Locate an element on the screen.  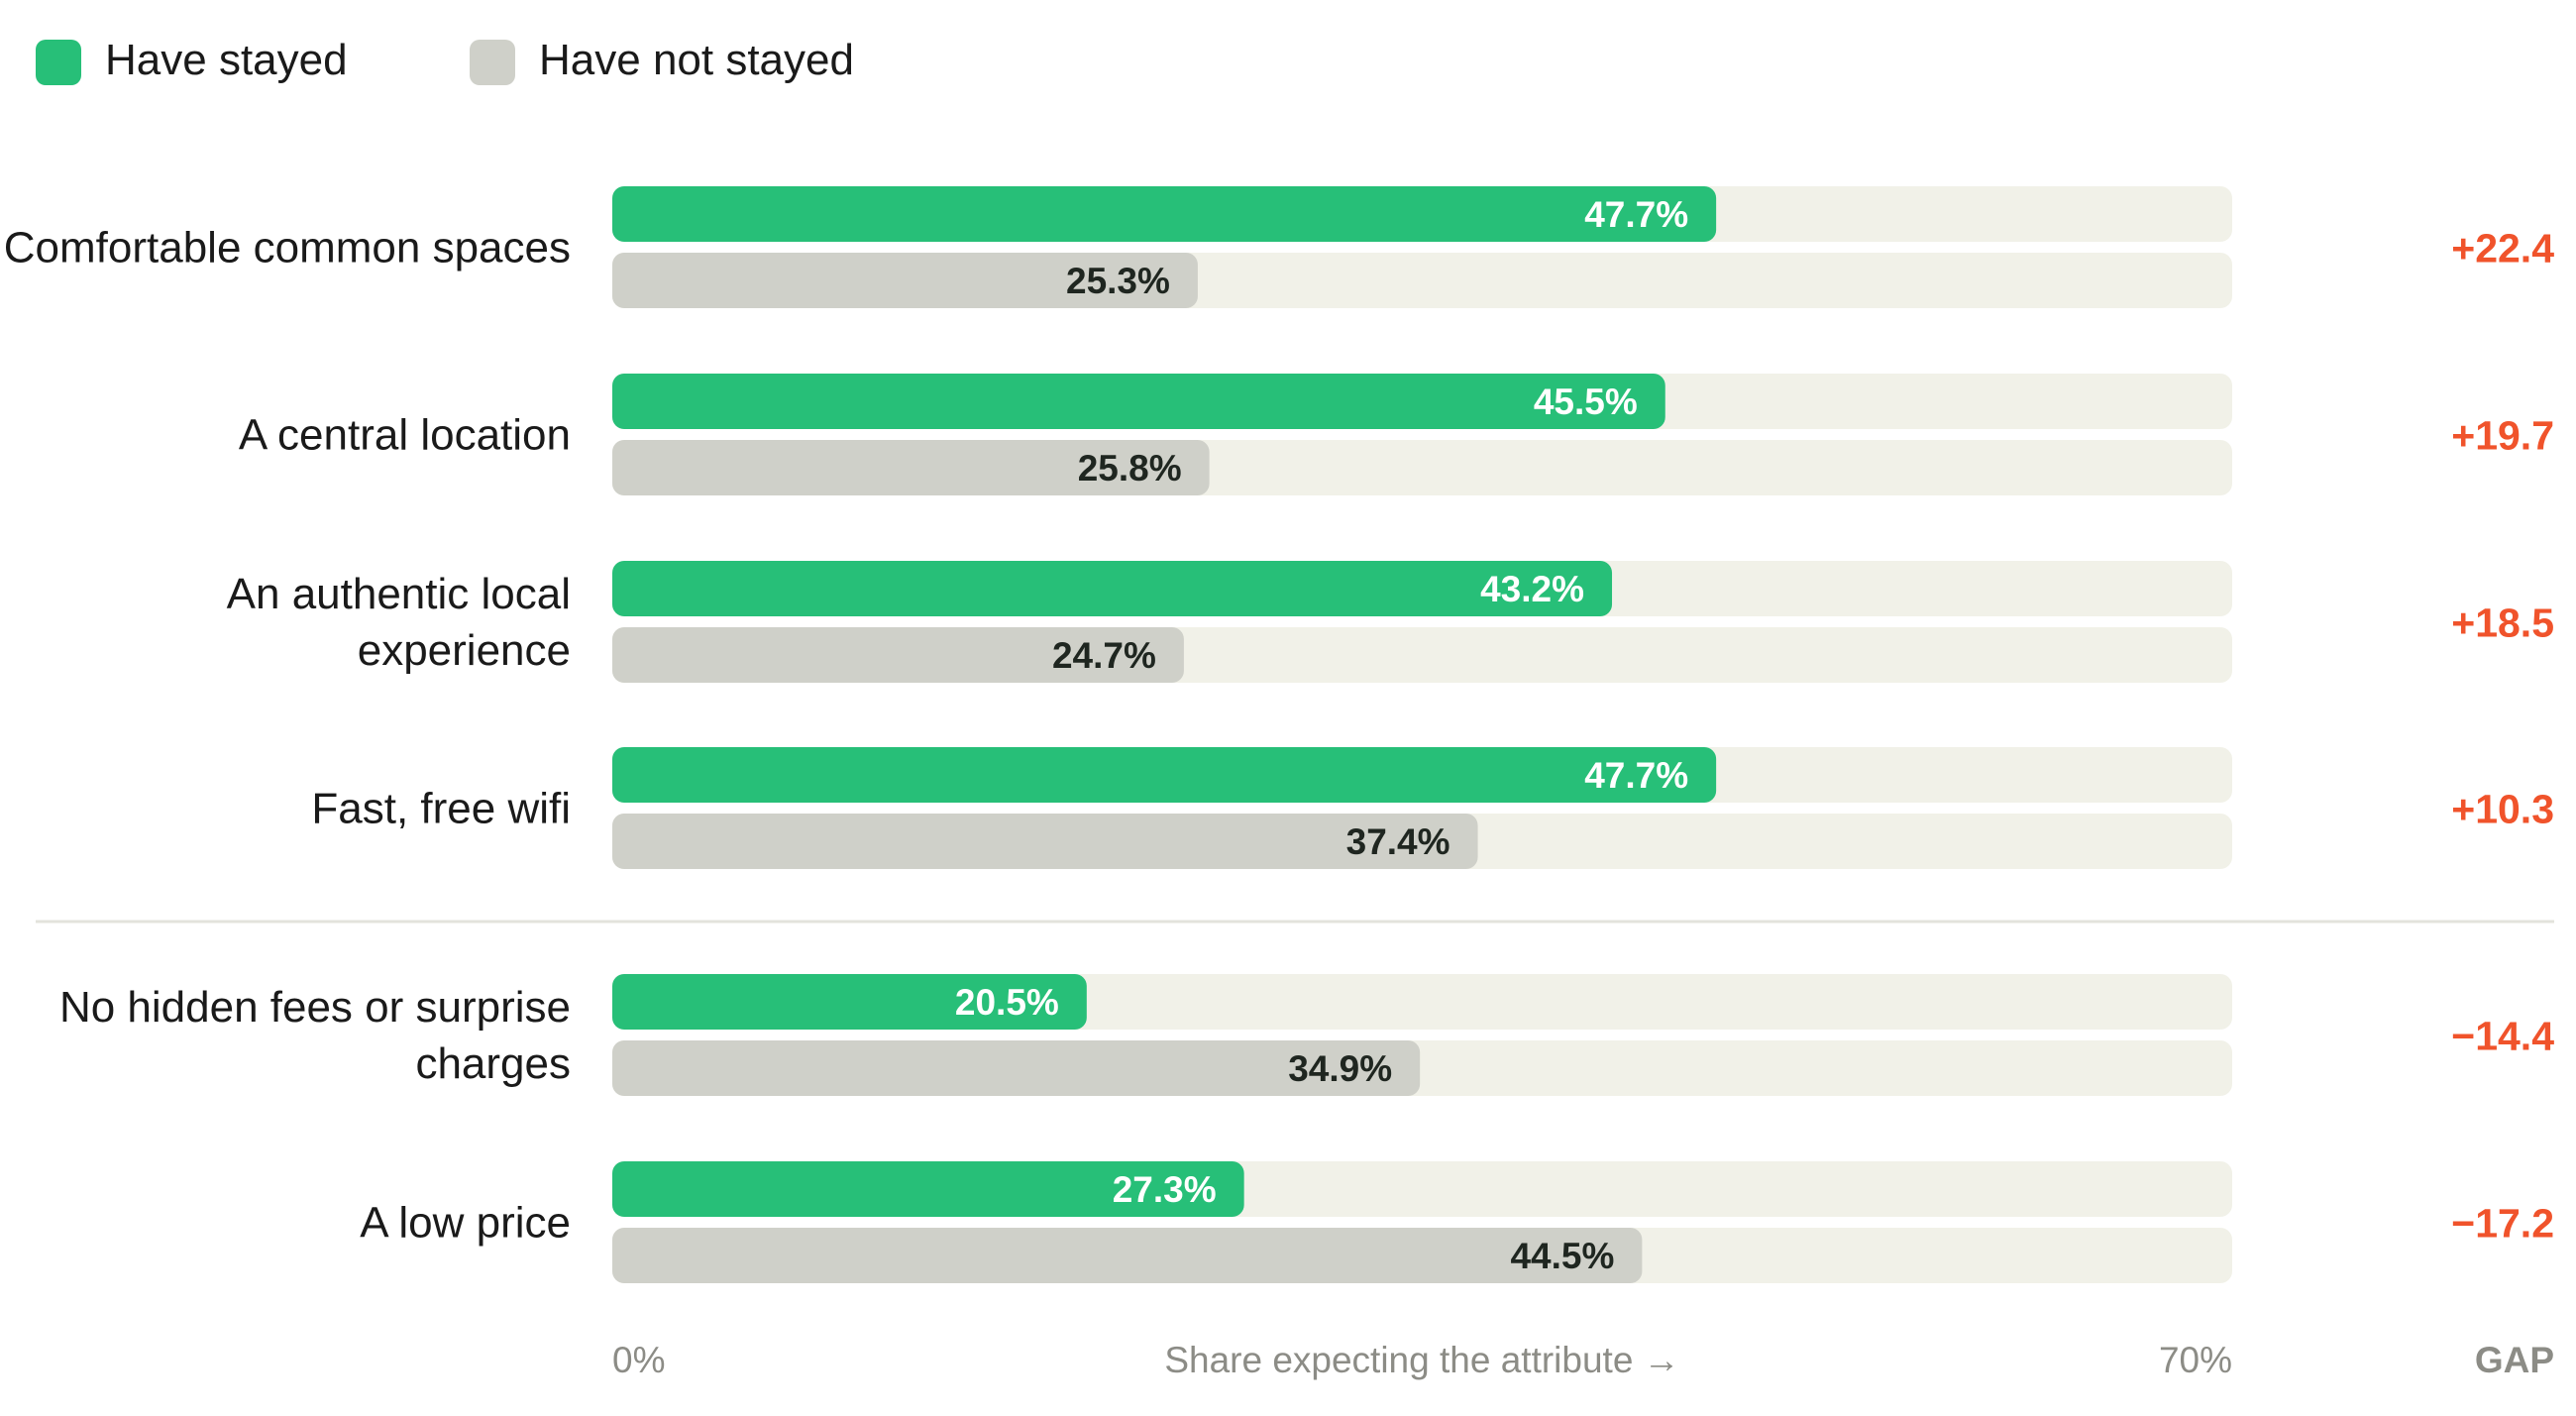
bar-value-label: 24.7% is located at coordinates (1104, 655).